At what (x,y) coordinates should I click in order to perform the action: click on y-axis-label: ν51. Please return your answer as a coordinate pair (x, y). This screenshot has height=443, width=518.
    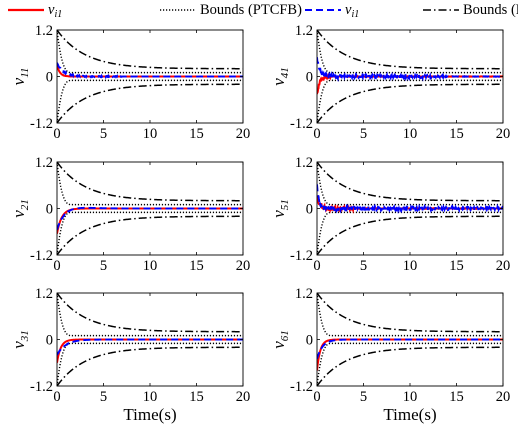
    Looking at the image, I should click on (280, 208).